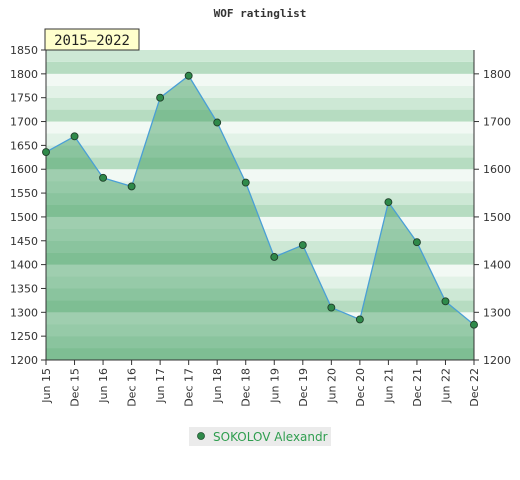 The height and width of the screenshot is (480, 520). Describe the element at coordinates (103, 386) in the screenshot. I see `x-tick-label: Jun 16` at that location.